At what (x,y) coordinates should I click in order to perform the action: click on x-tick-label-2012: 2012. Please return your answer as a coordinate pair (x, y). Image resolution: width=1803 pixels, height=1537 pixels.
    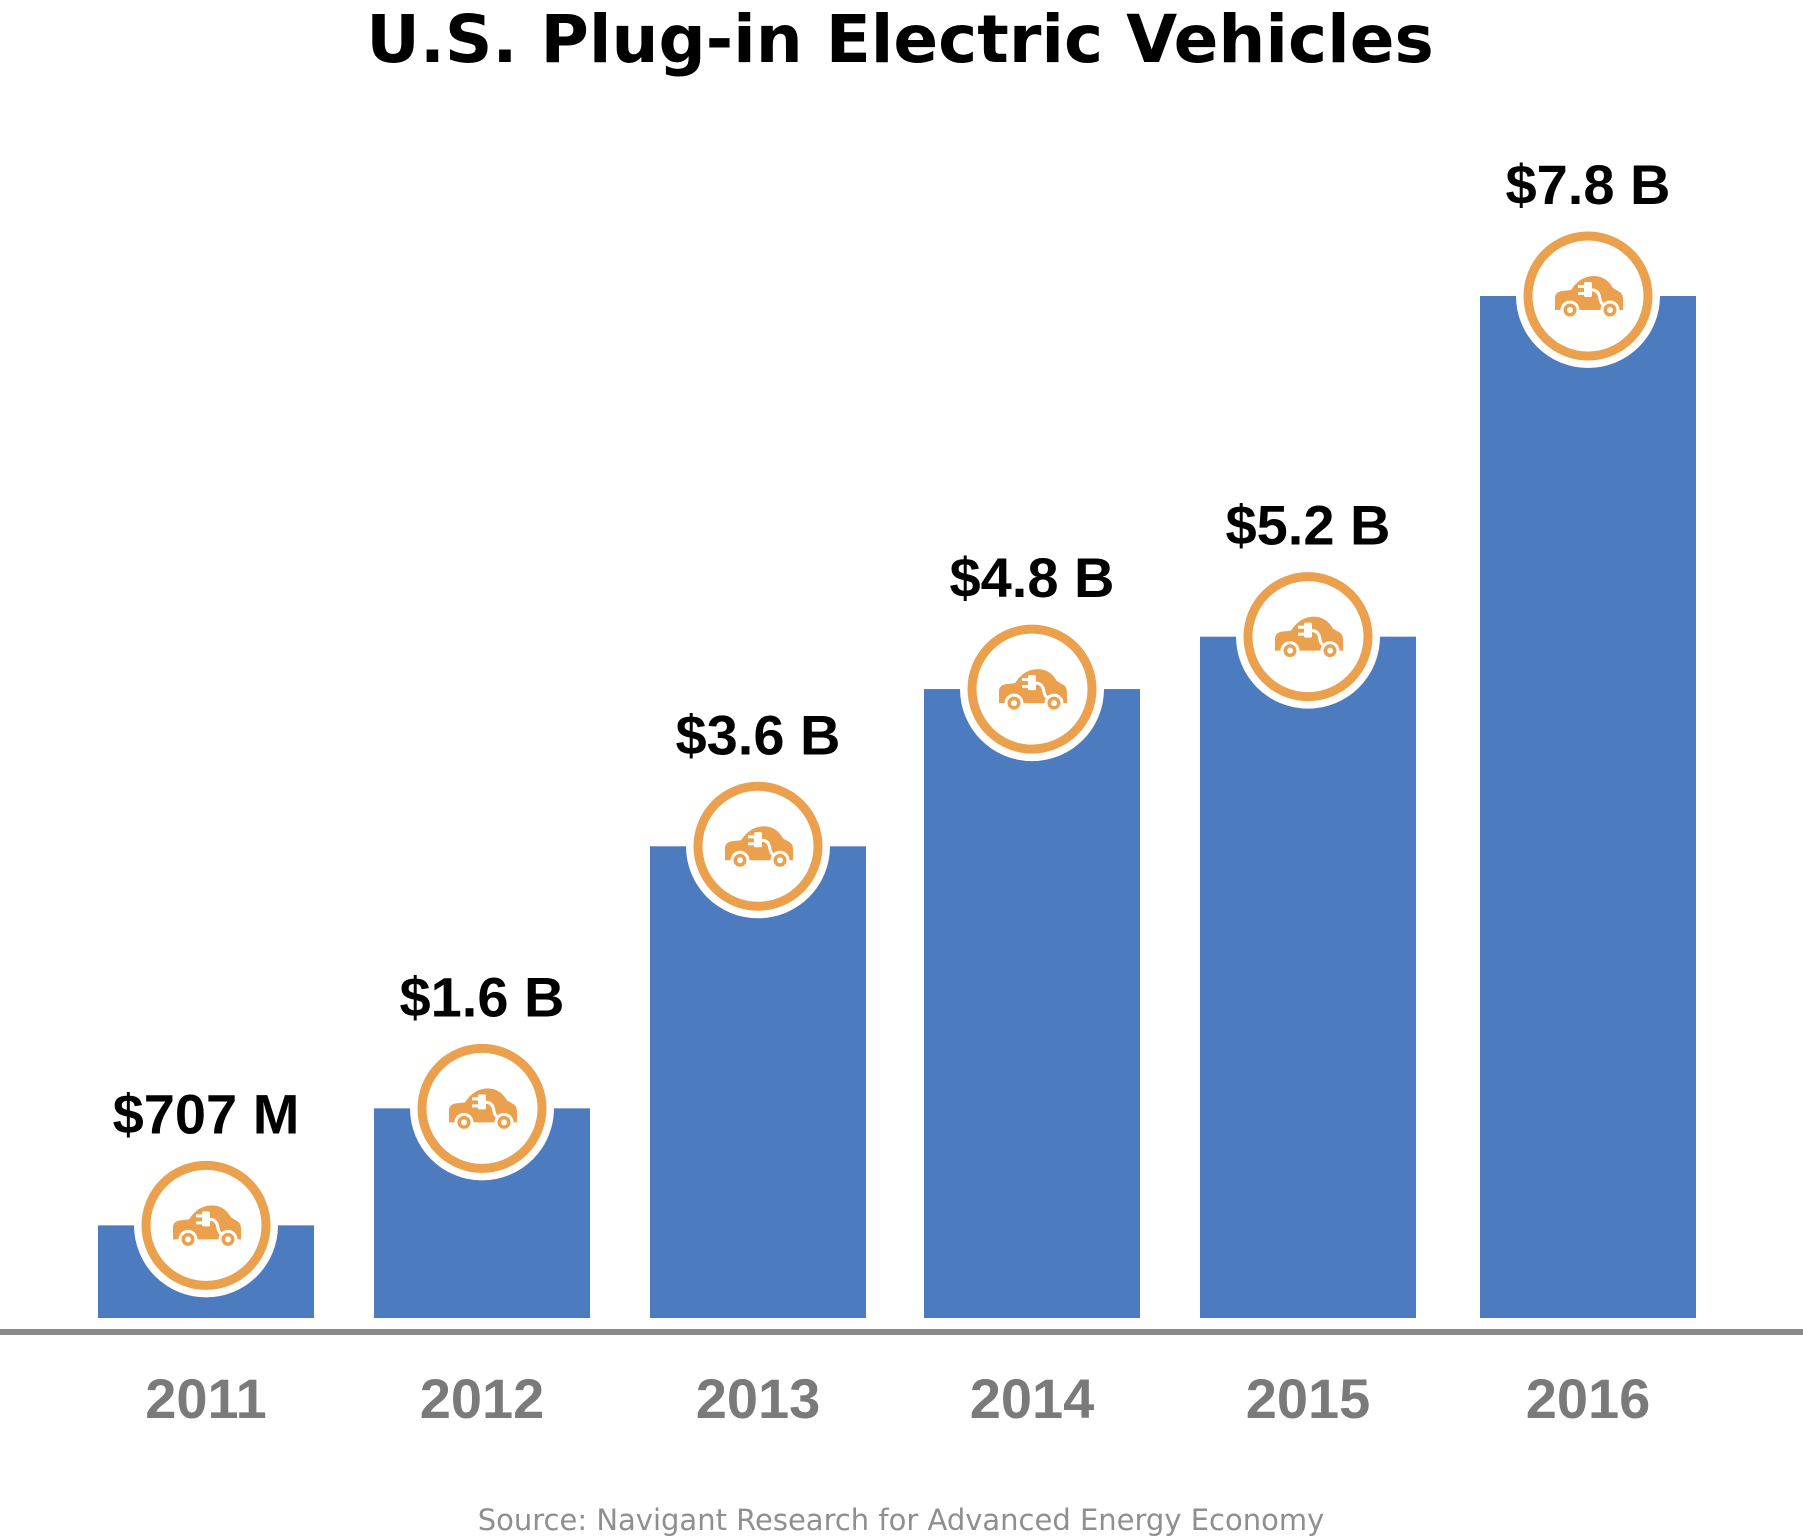
    Looking at the image, I should click on (482, 1398).